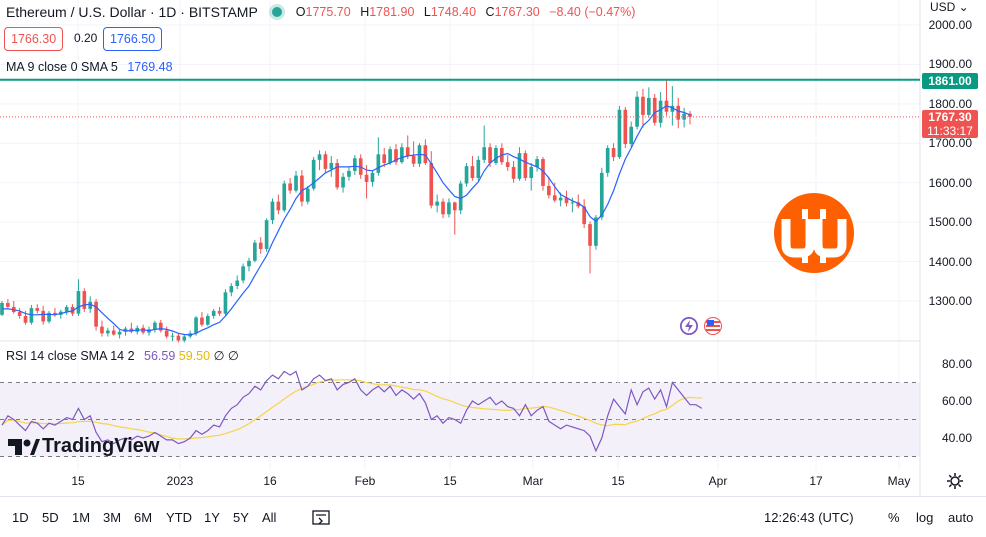 The height and width of the screenshot is (537, 986). I want to click on range-5y: 5Y, so click(241, 517).